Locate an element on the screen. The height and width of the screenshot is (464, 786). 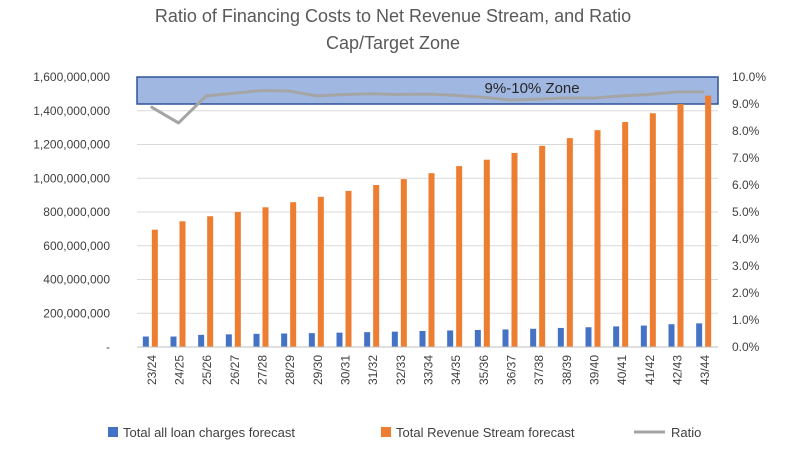
y-right-tick-label: 2.0% is located at coordinates (746, 293).